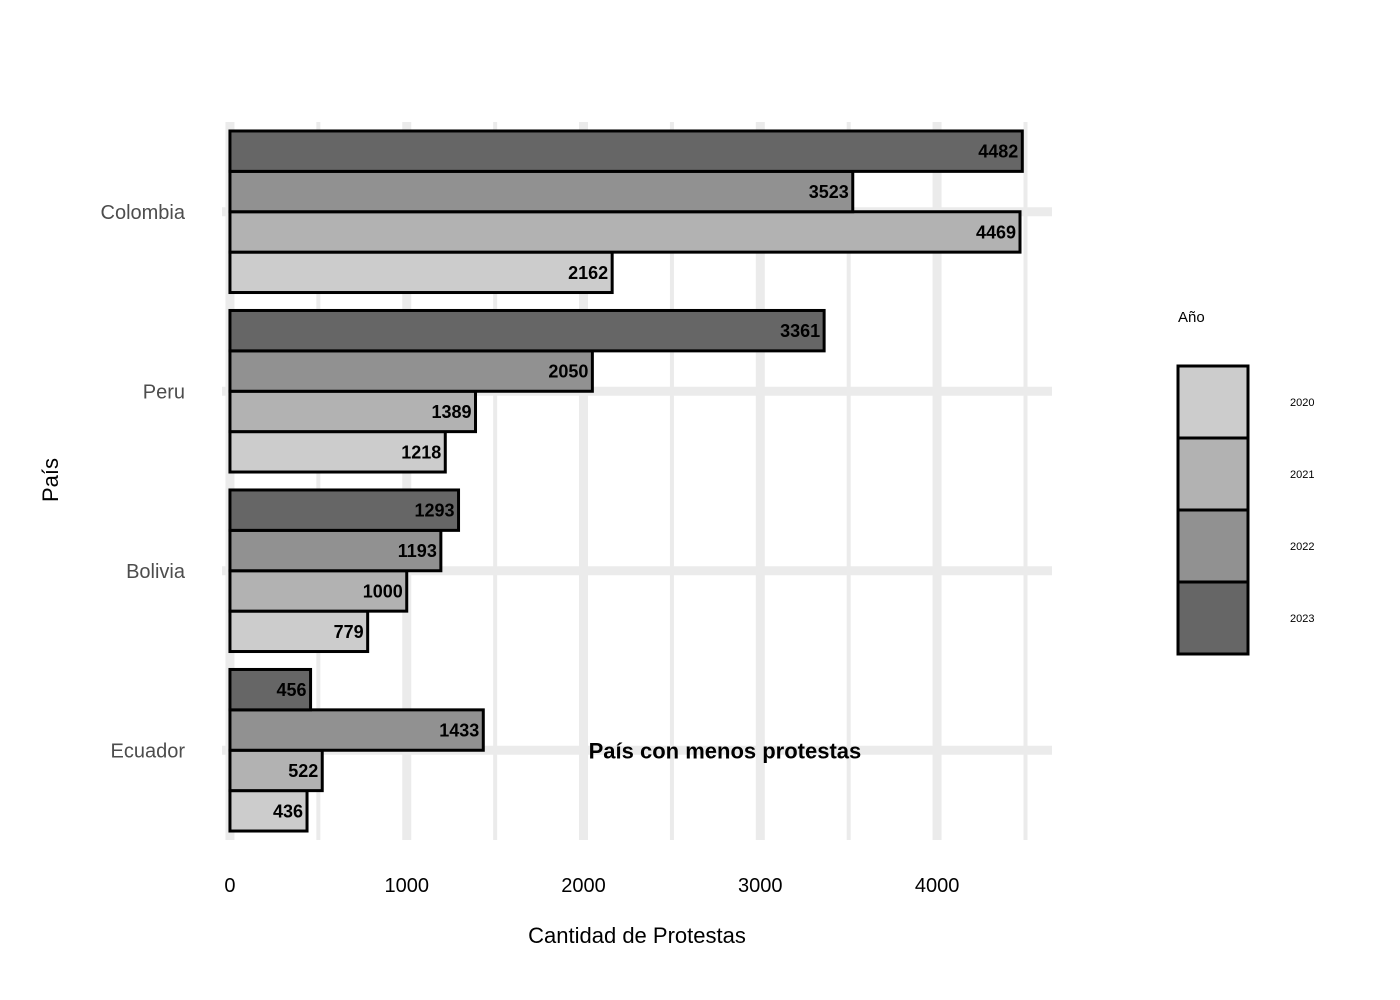 This screenshot has height=1000, width=1400. I want to click on legend: Año 2020 2021 2022 2023, so click(1245, 482).